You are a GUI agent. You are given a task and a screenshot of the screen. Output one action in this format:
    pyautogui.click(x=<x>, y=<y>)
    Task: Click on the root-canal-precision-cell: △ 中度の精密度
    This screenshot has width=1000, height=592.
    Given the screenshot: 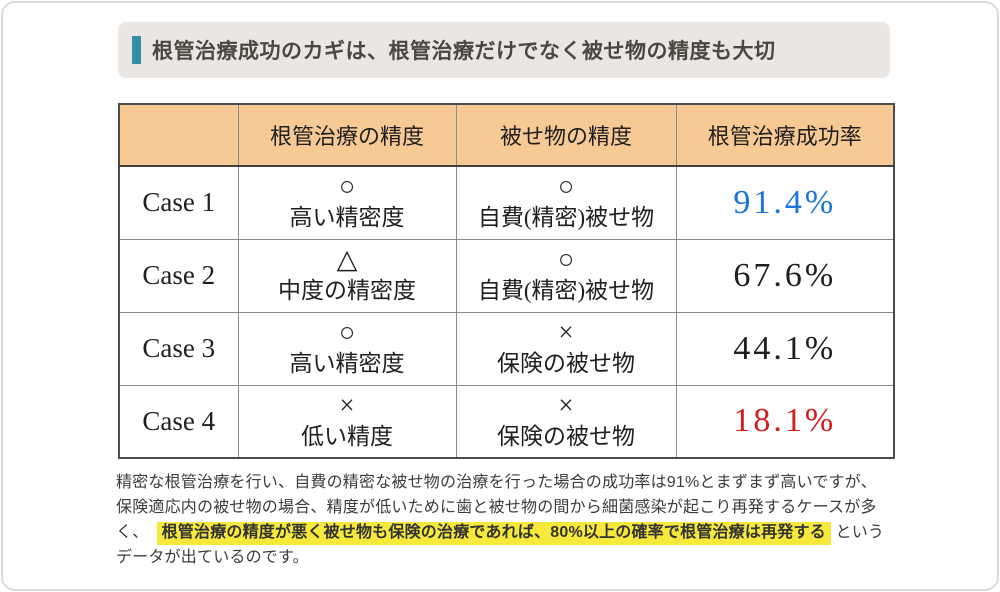 What is the action you would take?
    pyautogui.click(x=347, y=275)
    